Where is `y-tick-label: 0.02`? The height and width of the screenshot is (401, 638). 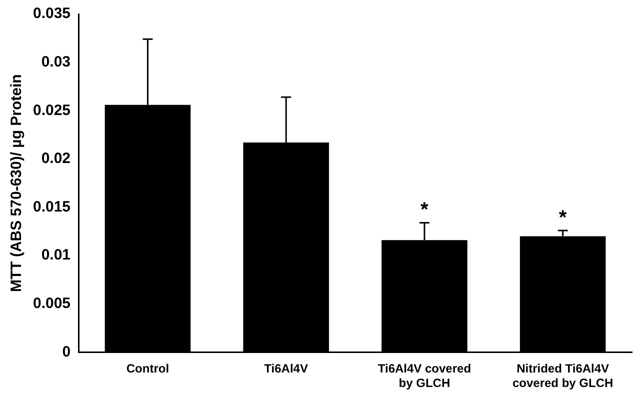
y-tick-label: 0.02 is located at coordinates (56, 159).